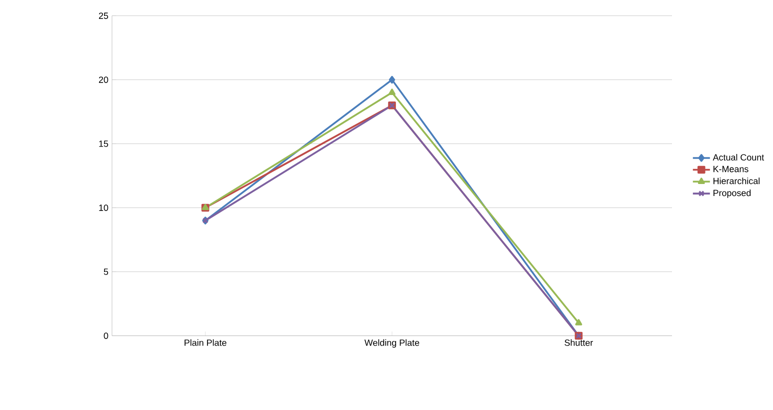 The width and height of the screenshot is (773, 410). I want to click on legend-label: Actual Count, so click(738, 157).